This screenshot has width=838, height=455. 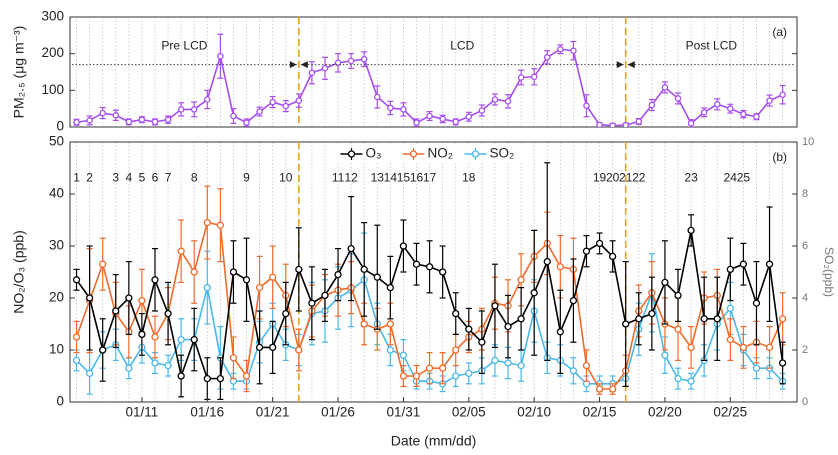 I want to click on y-tick-label: 20, so click(x=56, y=297).